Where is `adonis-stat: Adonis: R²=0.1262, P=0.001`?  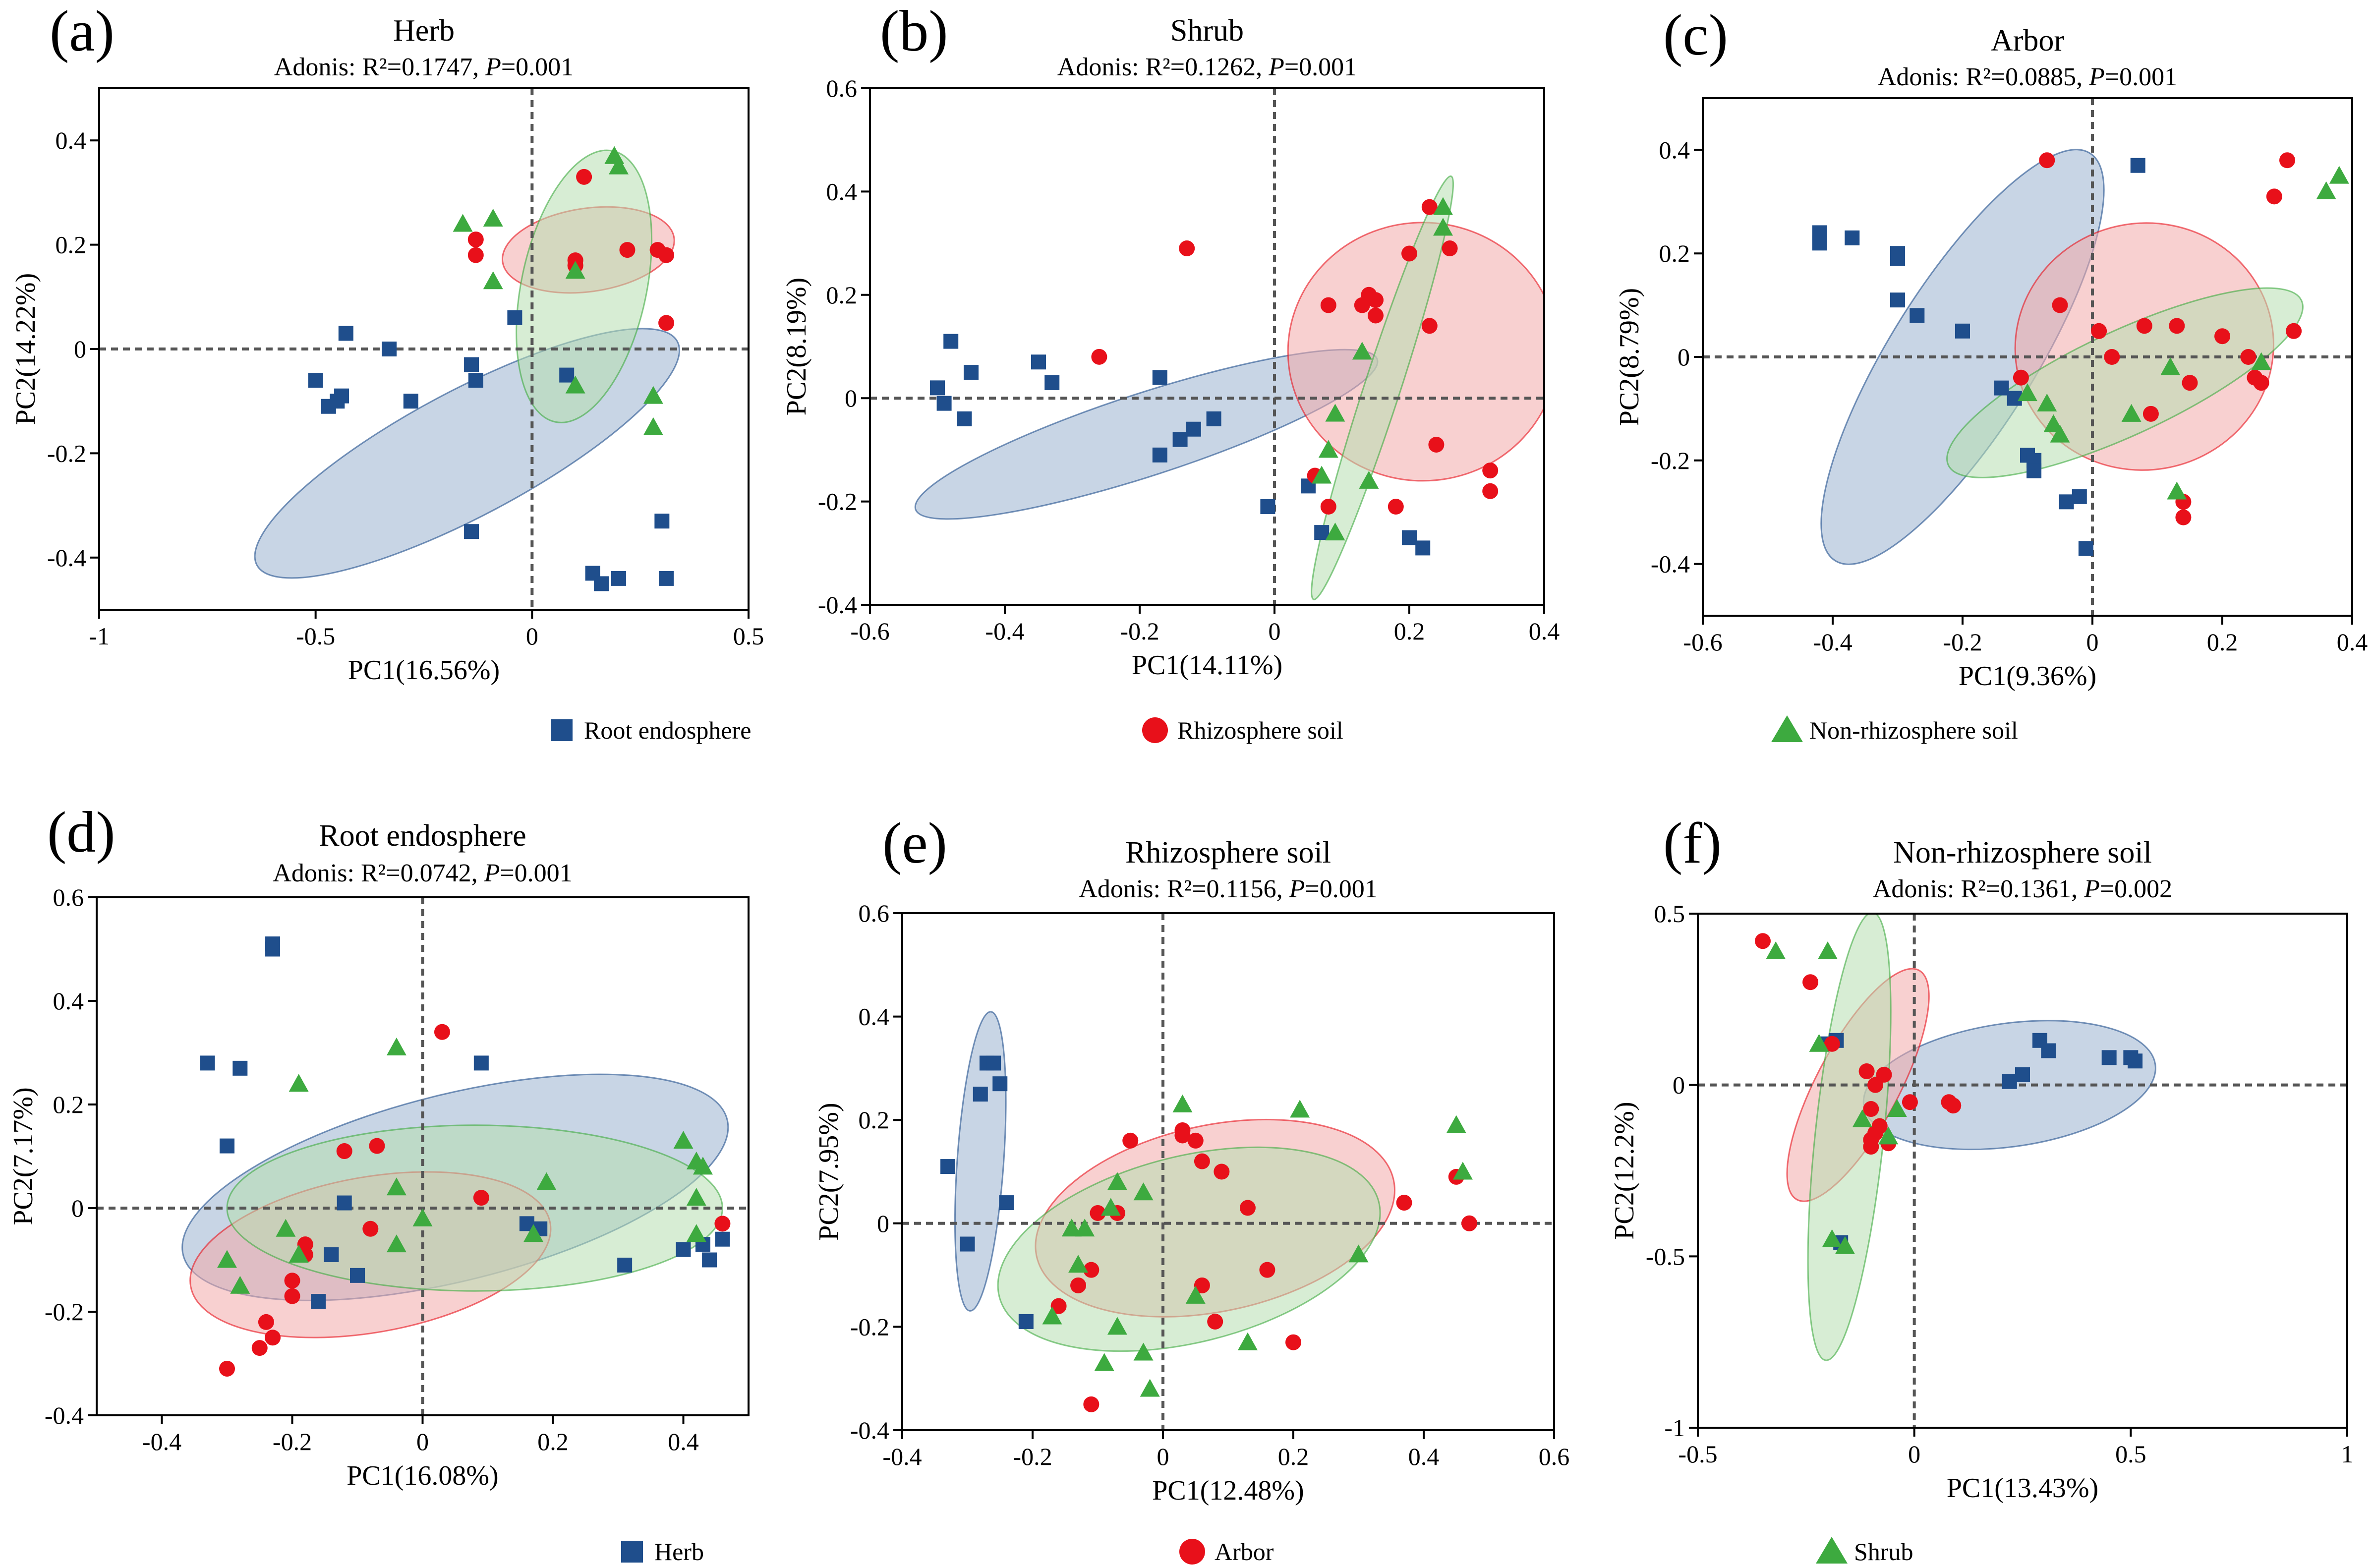
adonis-stat: Adonis: R²=0.1262, P=0.001 is located at coordinates (1207, 67).